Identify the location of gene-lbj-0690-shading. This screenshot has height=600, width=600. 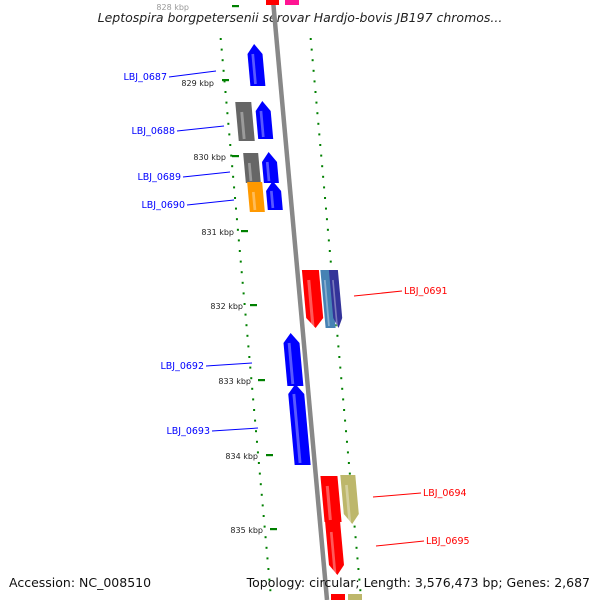
(272, 199).